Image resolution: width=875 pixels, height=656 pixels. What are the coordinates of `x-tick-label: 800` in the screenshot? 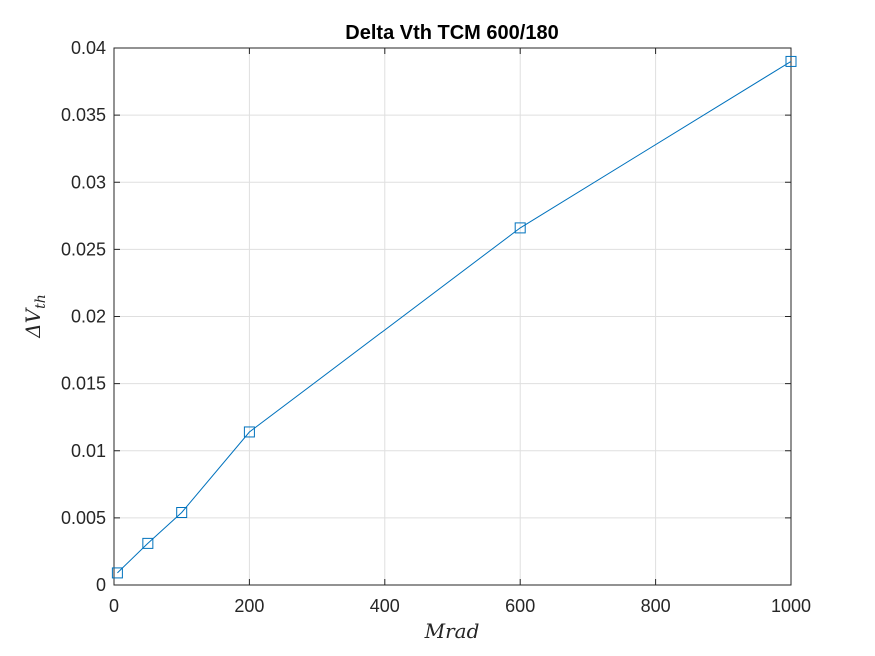 It's located at (656, 606).